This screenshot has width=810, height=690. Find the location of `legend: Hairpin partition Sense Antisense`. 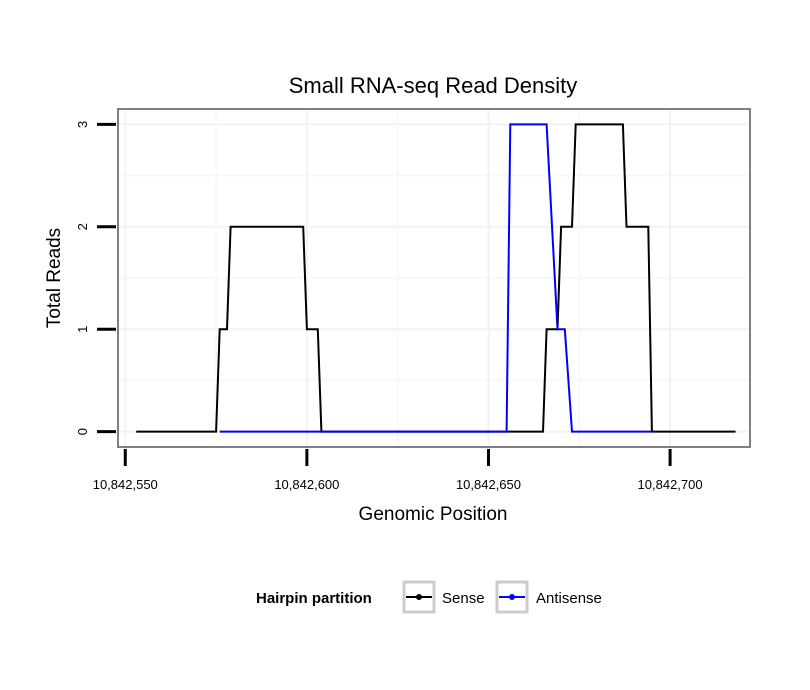

legend: Hairpin partition Sense Antisense is located at coordinates (429, 597).